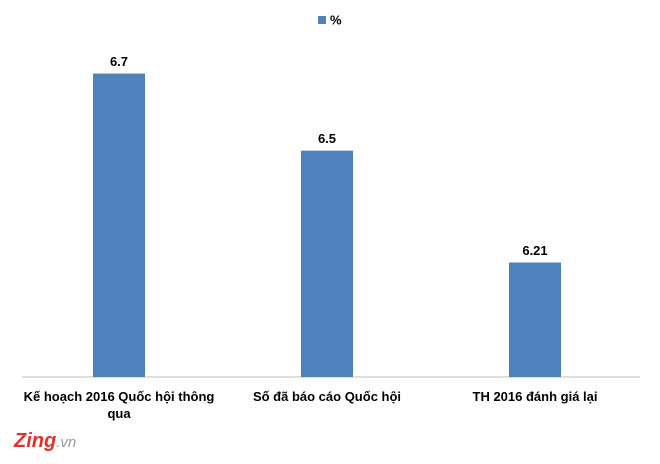 The width and height of the screenshot is (660, 464). I want to click on value-label: 6.21, so click(534, 250).